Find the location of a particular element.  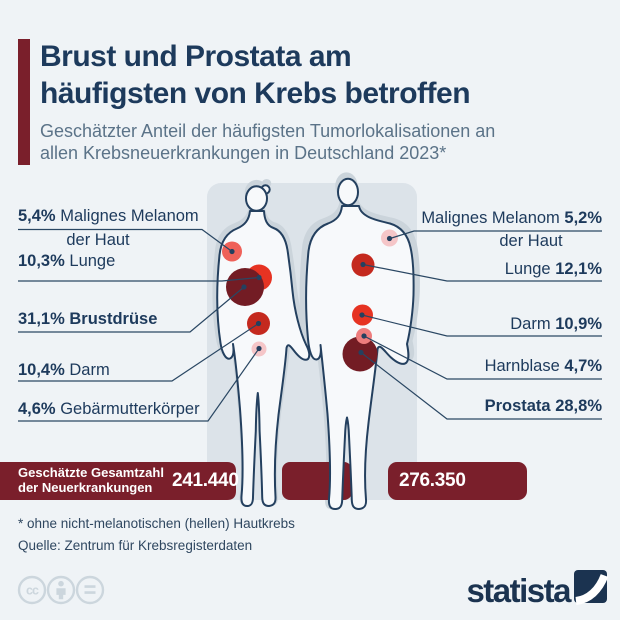

totals-bar-right-segment is located at coordinates (457, 481).